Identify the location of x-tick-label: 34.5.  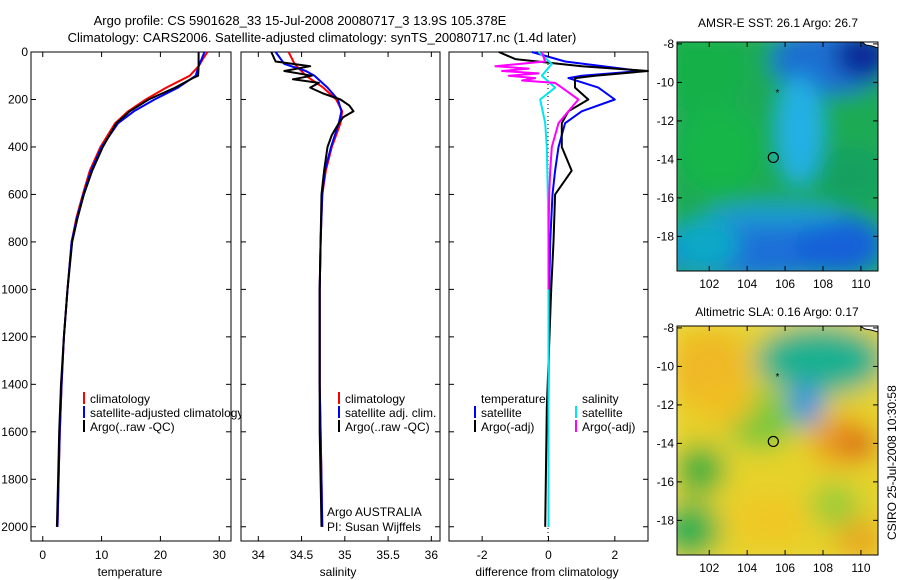
(302, 555).